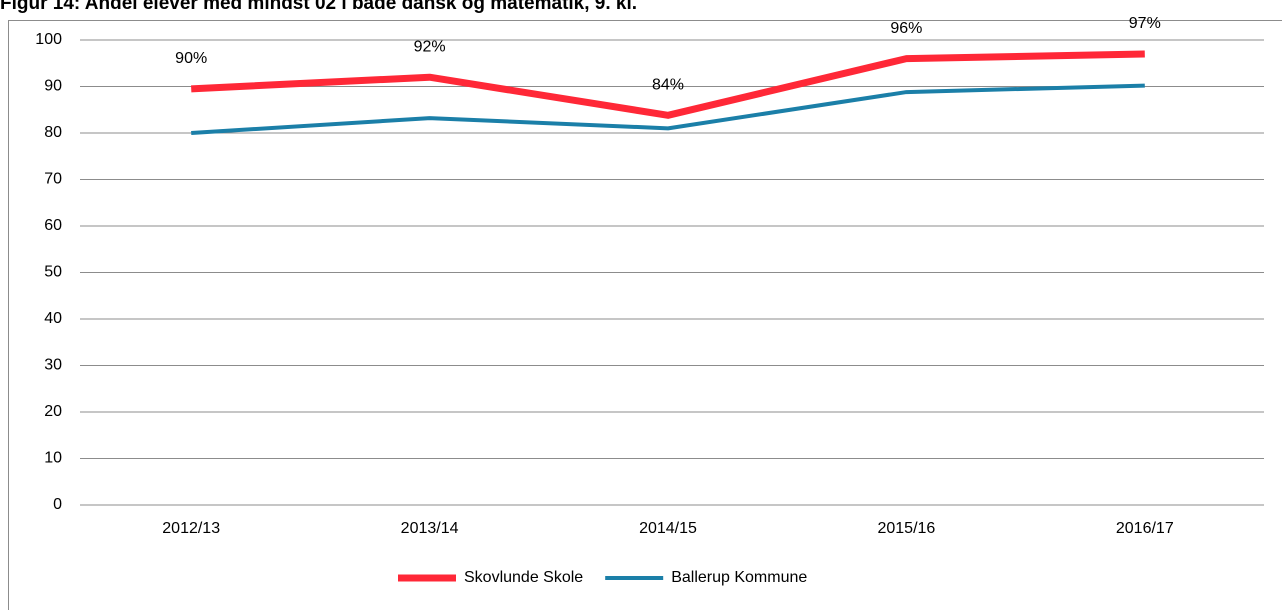 The width and height of the screenshot is (1282, 610). What do you see at coordinates (191, 528) in the screenshot?
I see `x-tick-label: 2012/13` at bounding box center [191, 528].